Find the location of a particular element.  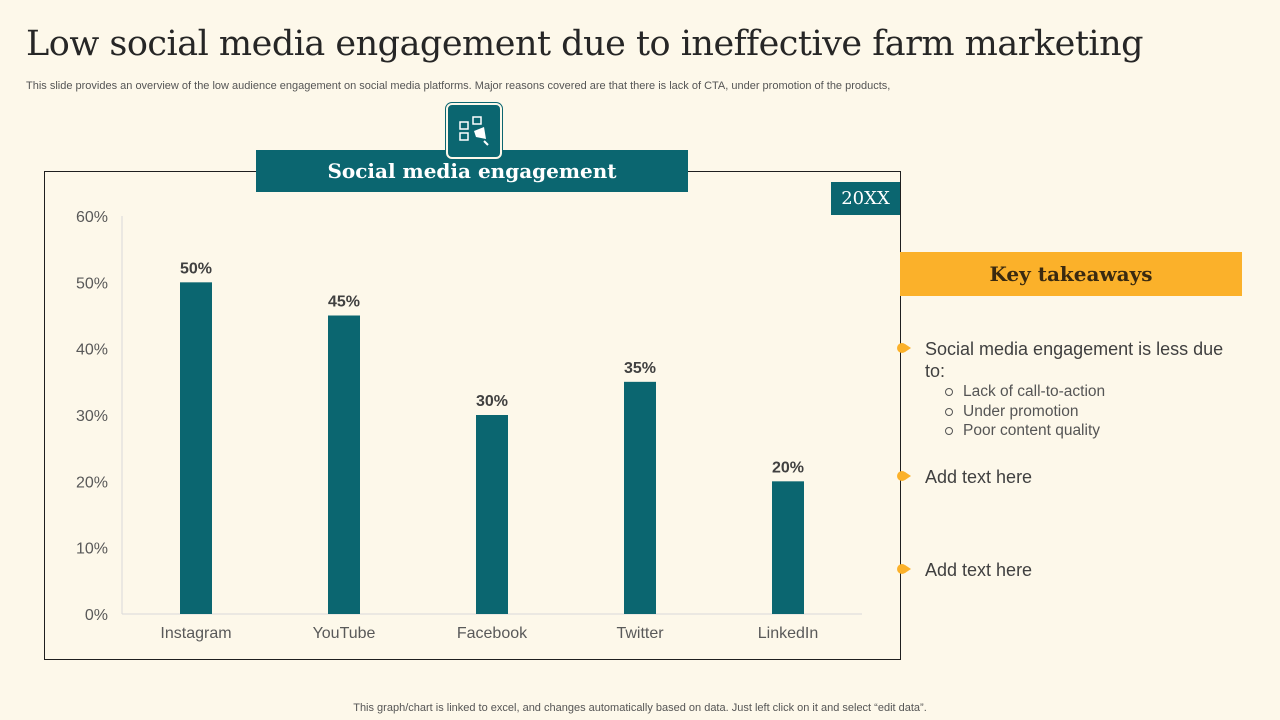

data-label: 20% is located at coordinates (788, 467).